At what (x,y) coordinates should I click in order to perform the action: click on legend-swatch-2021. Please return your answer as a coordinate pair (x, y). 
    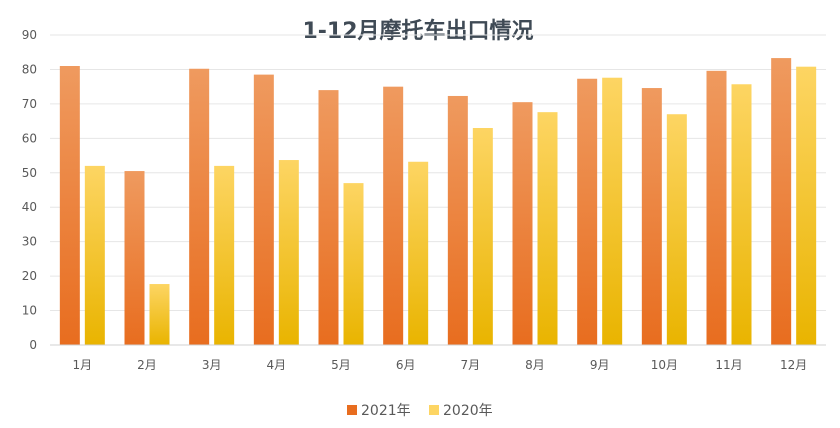
    Looking at the image, I should click on (352, 410).